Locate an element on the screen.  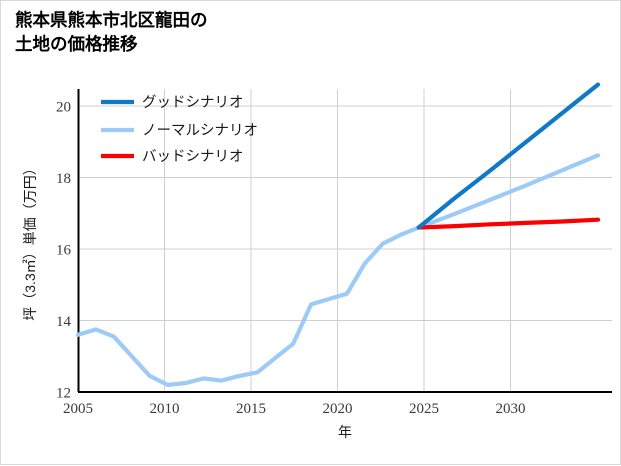
y-tick-14: 14 is located at coordinates (64, 322).